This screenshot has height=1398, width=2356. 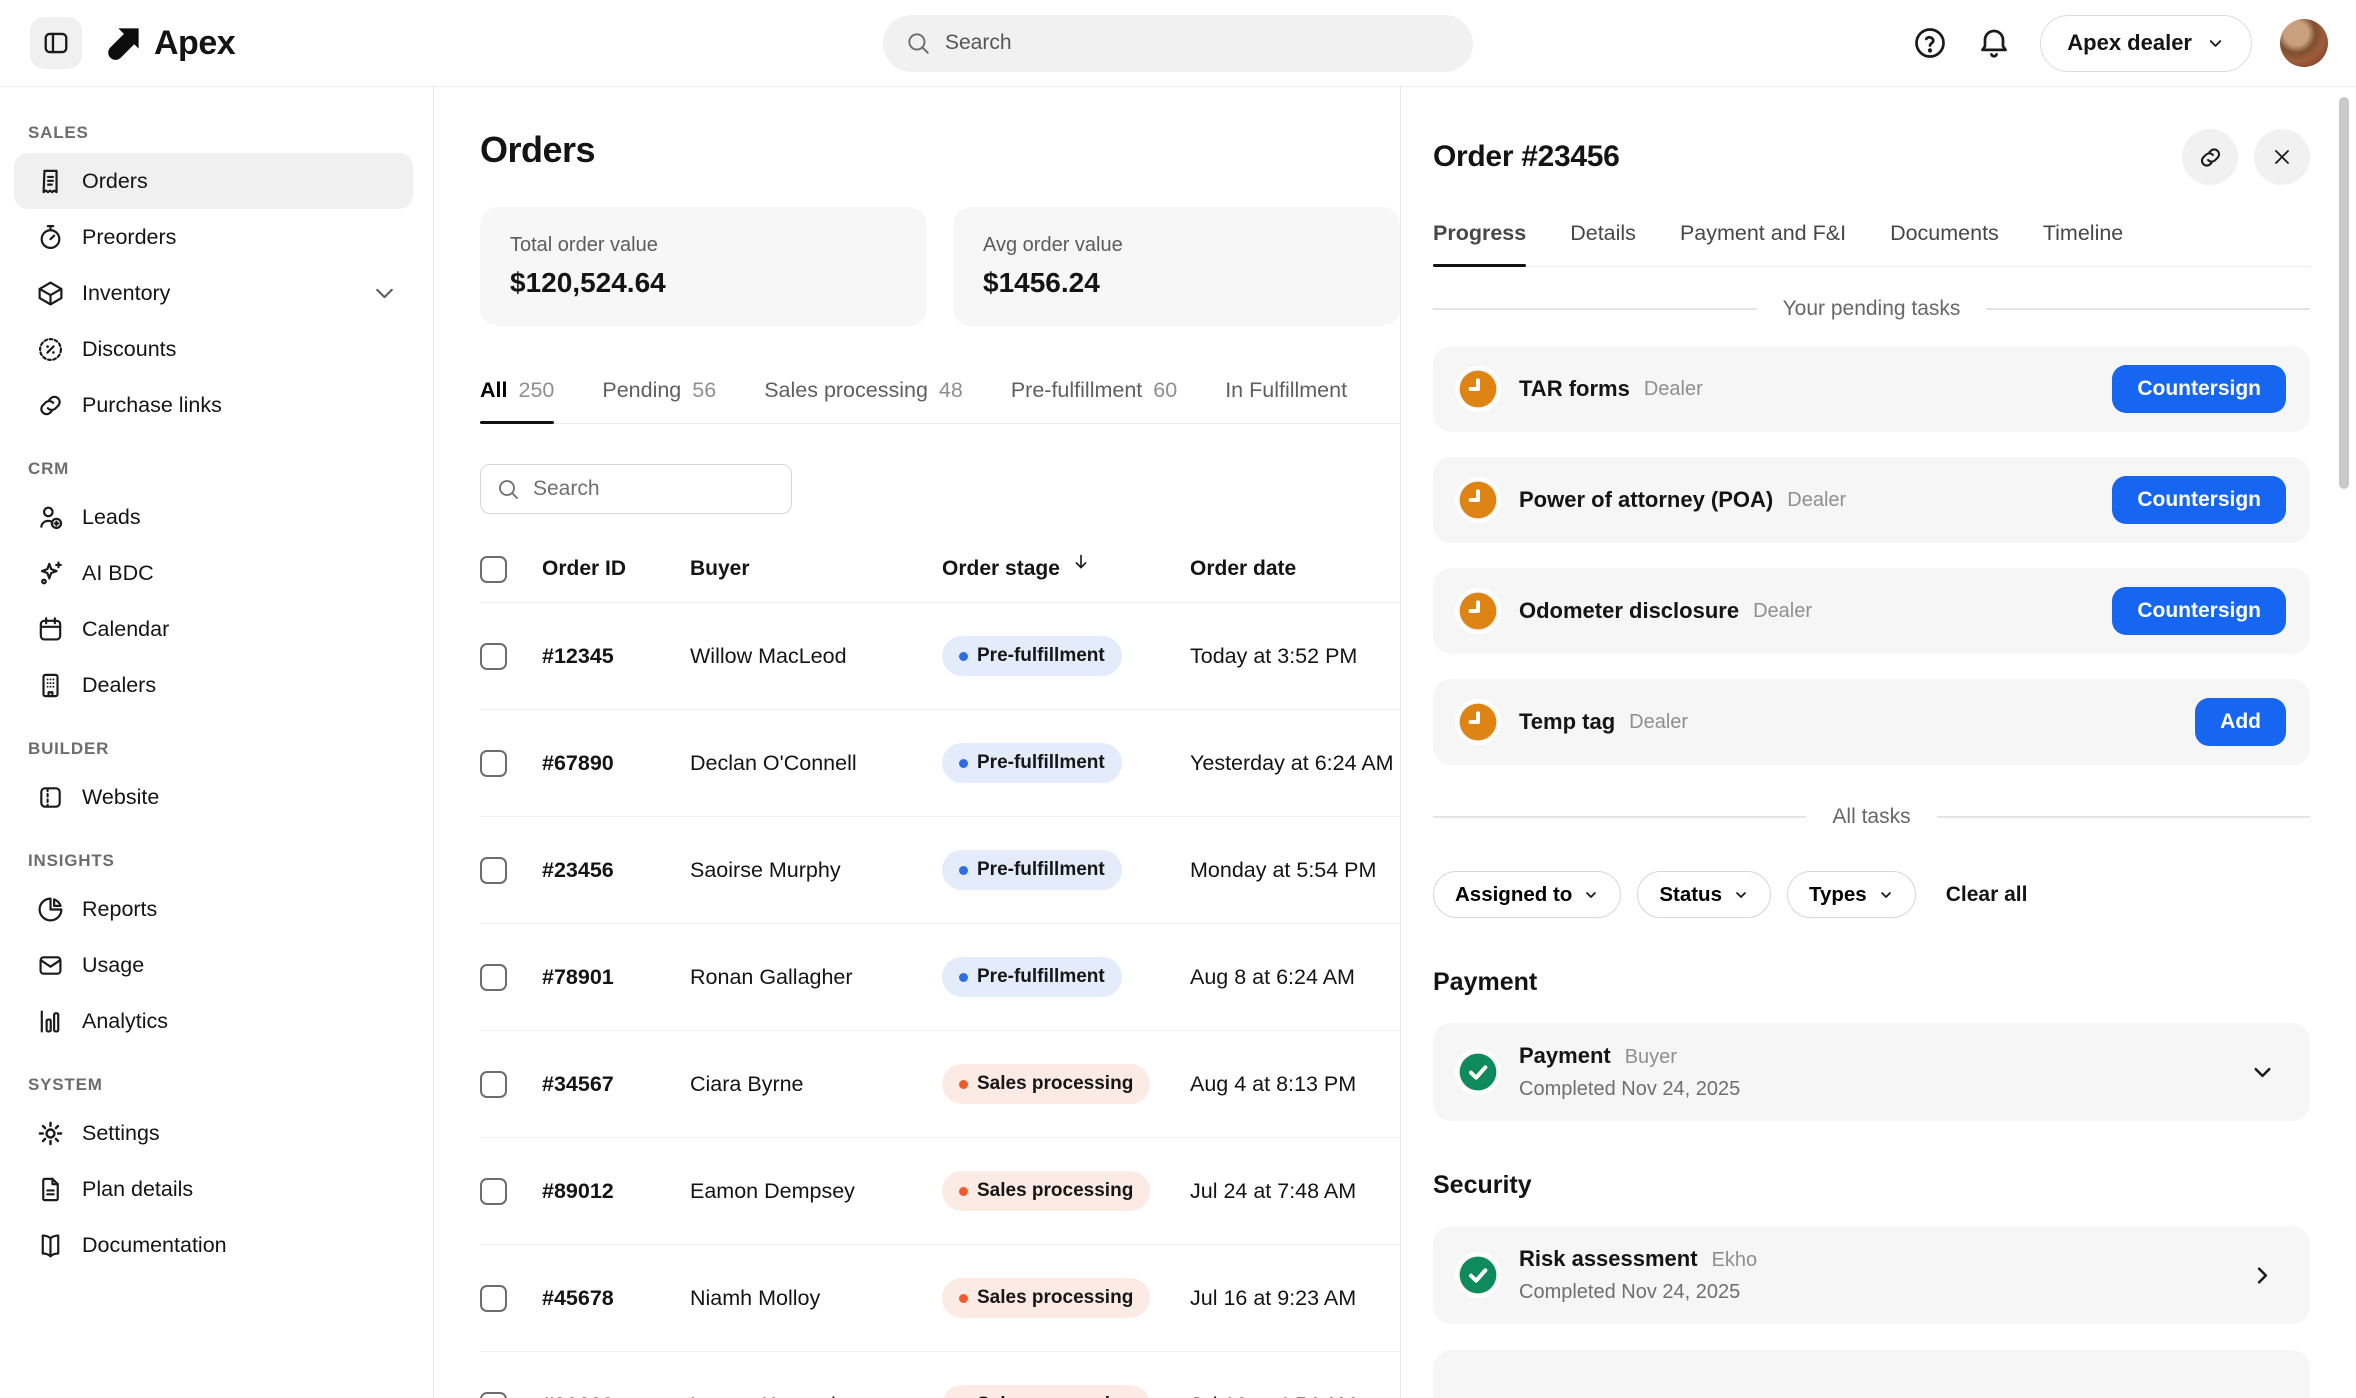 I want to click on notifications-bell-icon, so click(x=1994, y=43).